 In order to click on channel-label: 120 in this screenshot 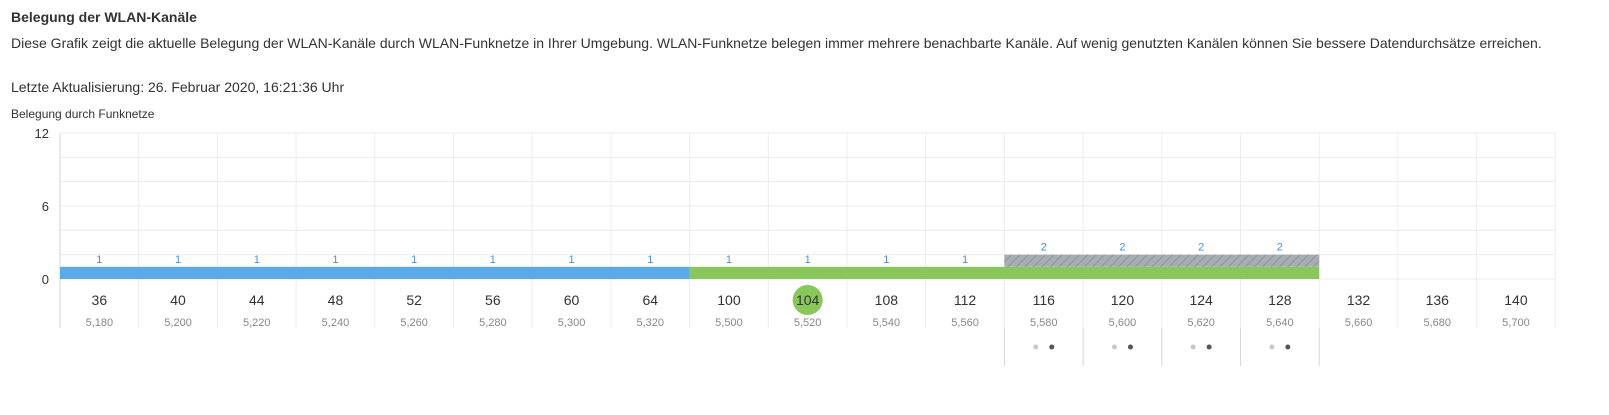, I will do `click(1123, 300)`.